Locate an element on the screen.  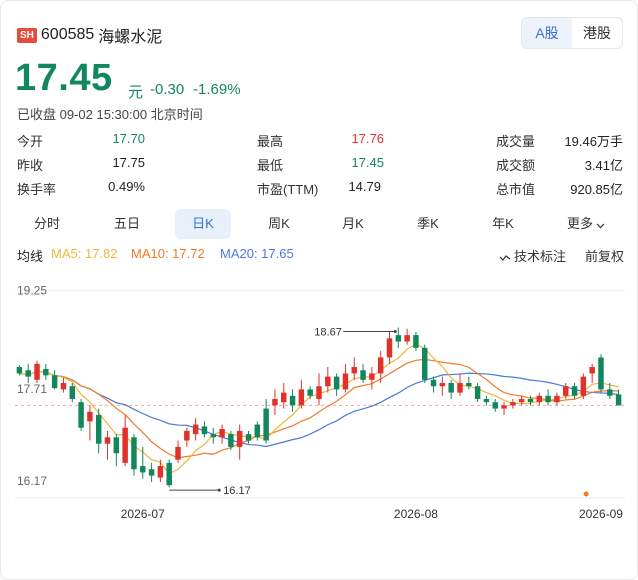
x-tick-label: 2026-07 is located at coordinates (143, 514).